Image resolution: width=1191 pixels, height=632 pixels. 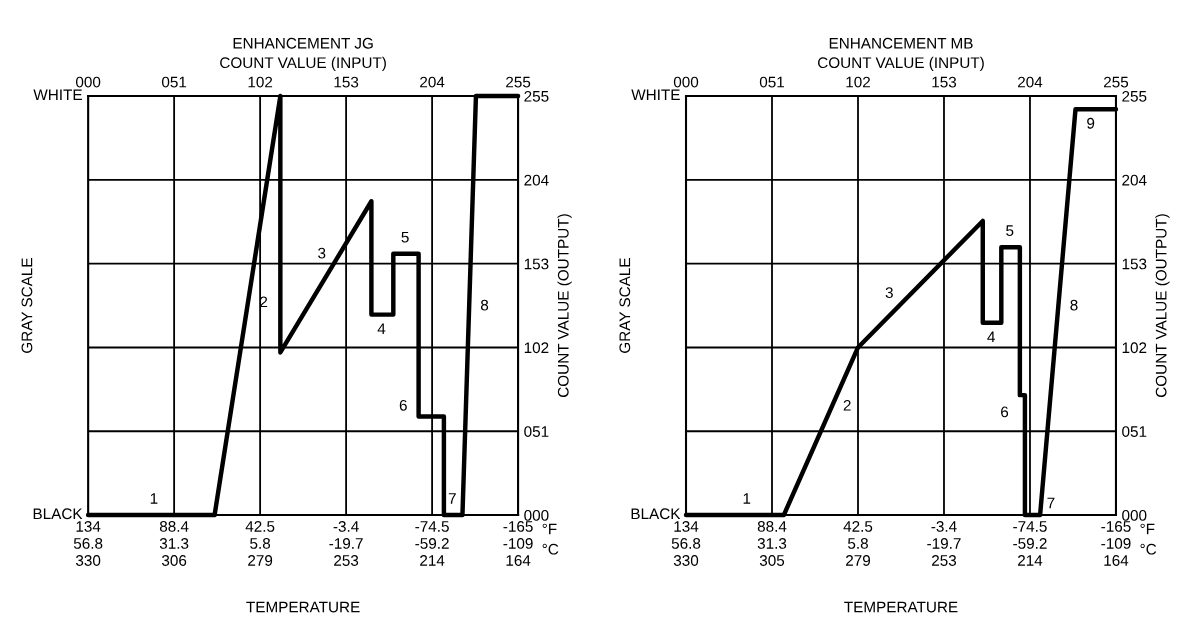 What do you see at coordinates (847, 405) in the screenshot?
I see `annotation: 2` at bounding box center [847, 405].